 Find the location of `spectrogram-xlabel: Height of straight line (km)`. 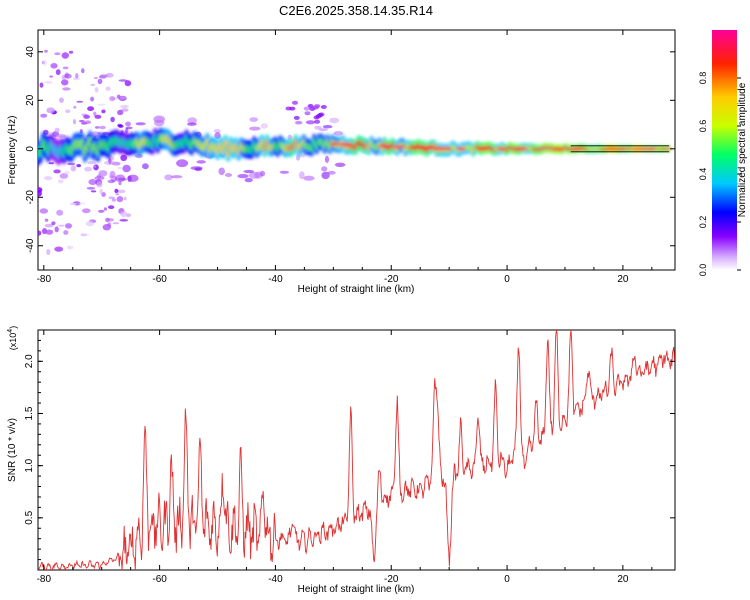

spectrogram-xlabel: Height of straight line (km) is located at coordinates (356, 289).